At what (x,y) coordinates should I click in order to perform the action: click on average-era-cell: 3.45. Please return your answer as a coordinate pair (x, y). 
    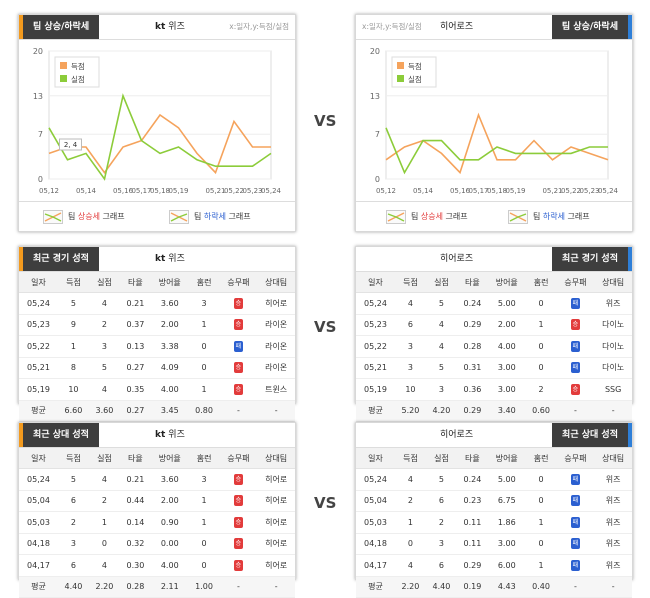
    Looking at the image, I should click on (169, 411).